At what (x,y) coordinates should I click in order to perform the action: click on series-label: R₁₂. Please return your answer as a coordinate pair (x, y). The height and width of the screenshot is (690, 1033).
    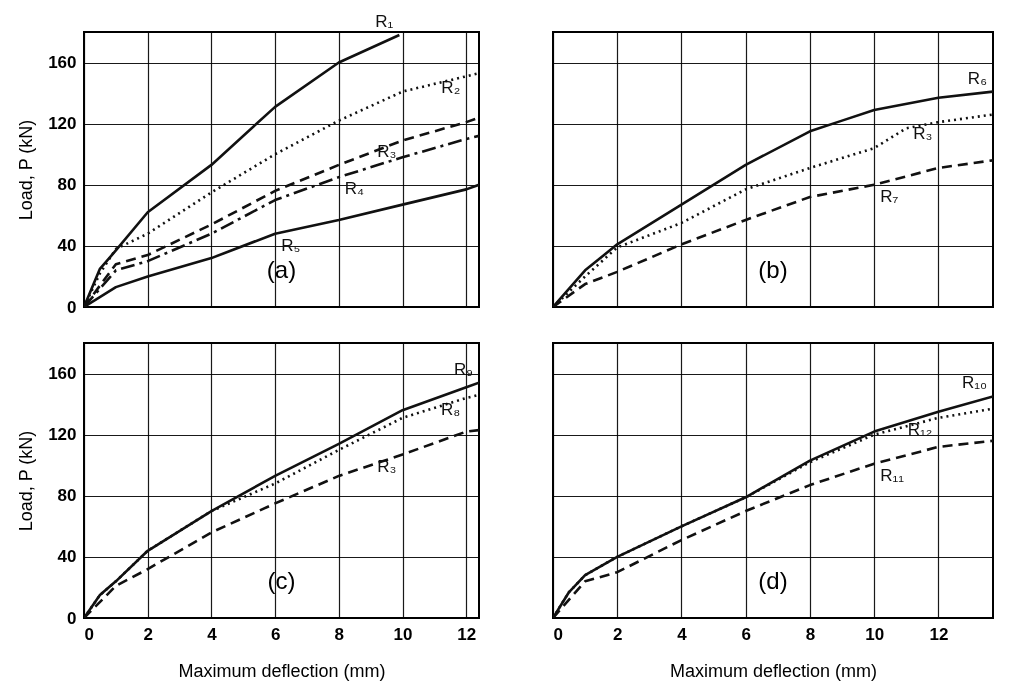
    Looking at the image, I should click on (920, 429).